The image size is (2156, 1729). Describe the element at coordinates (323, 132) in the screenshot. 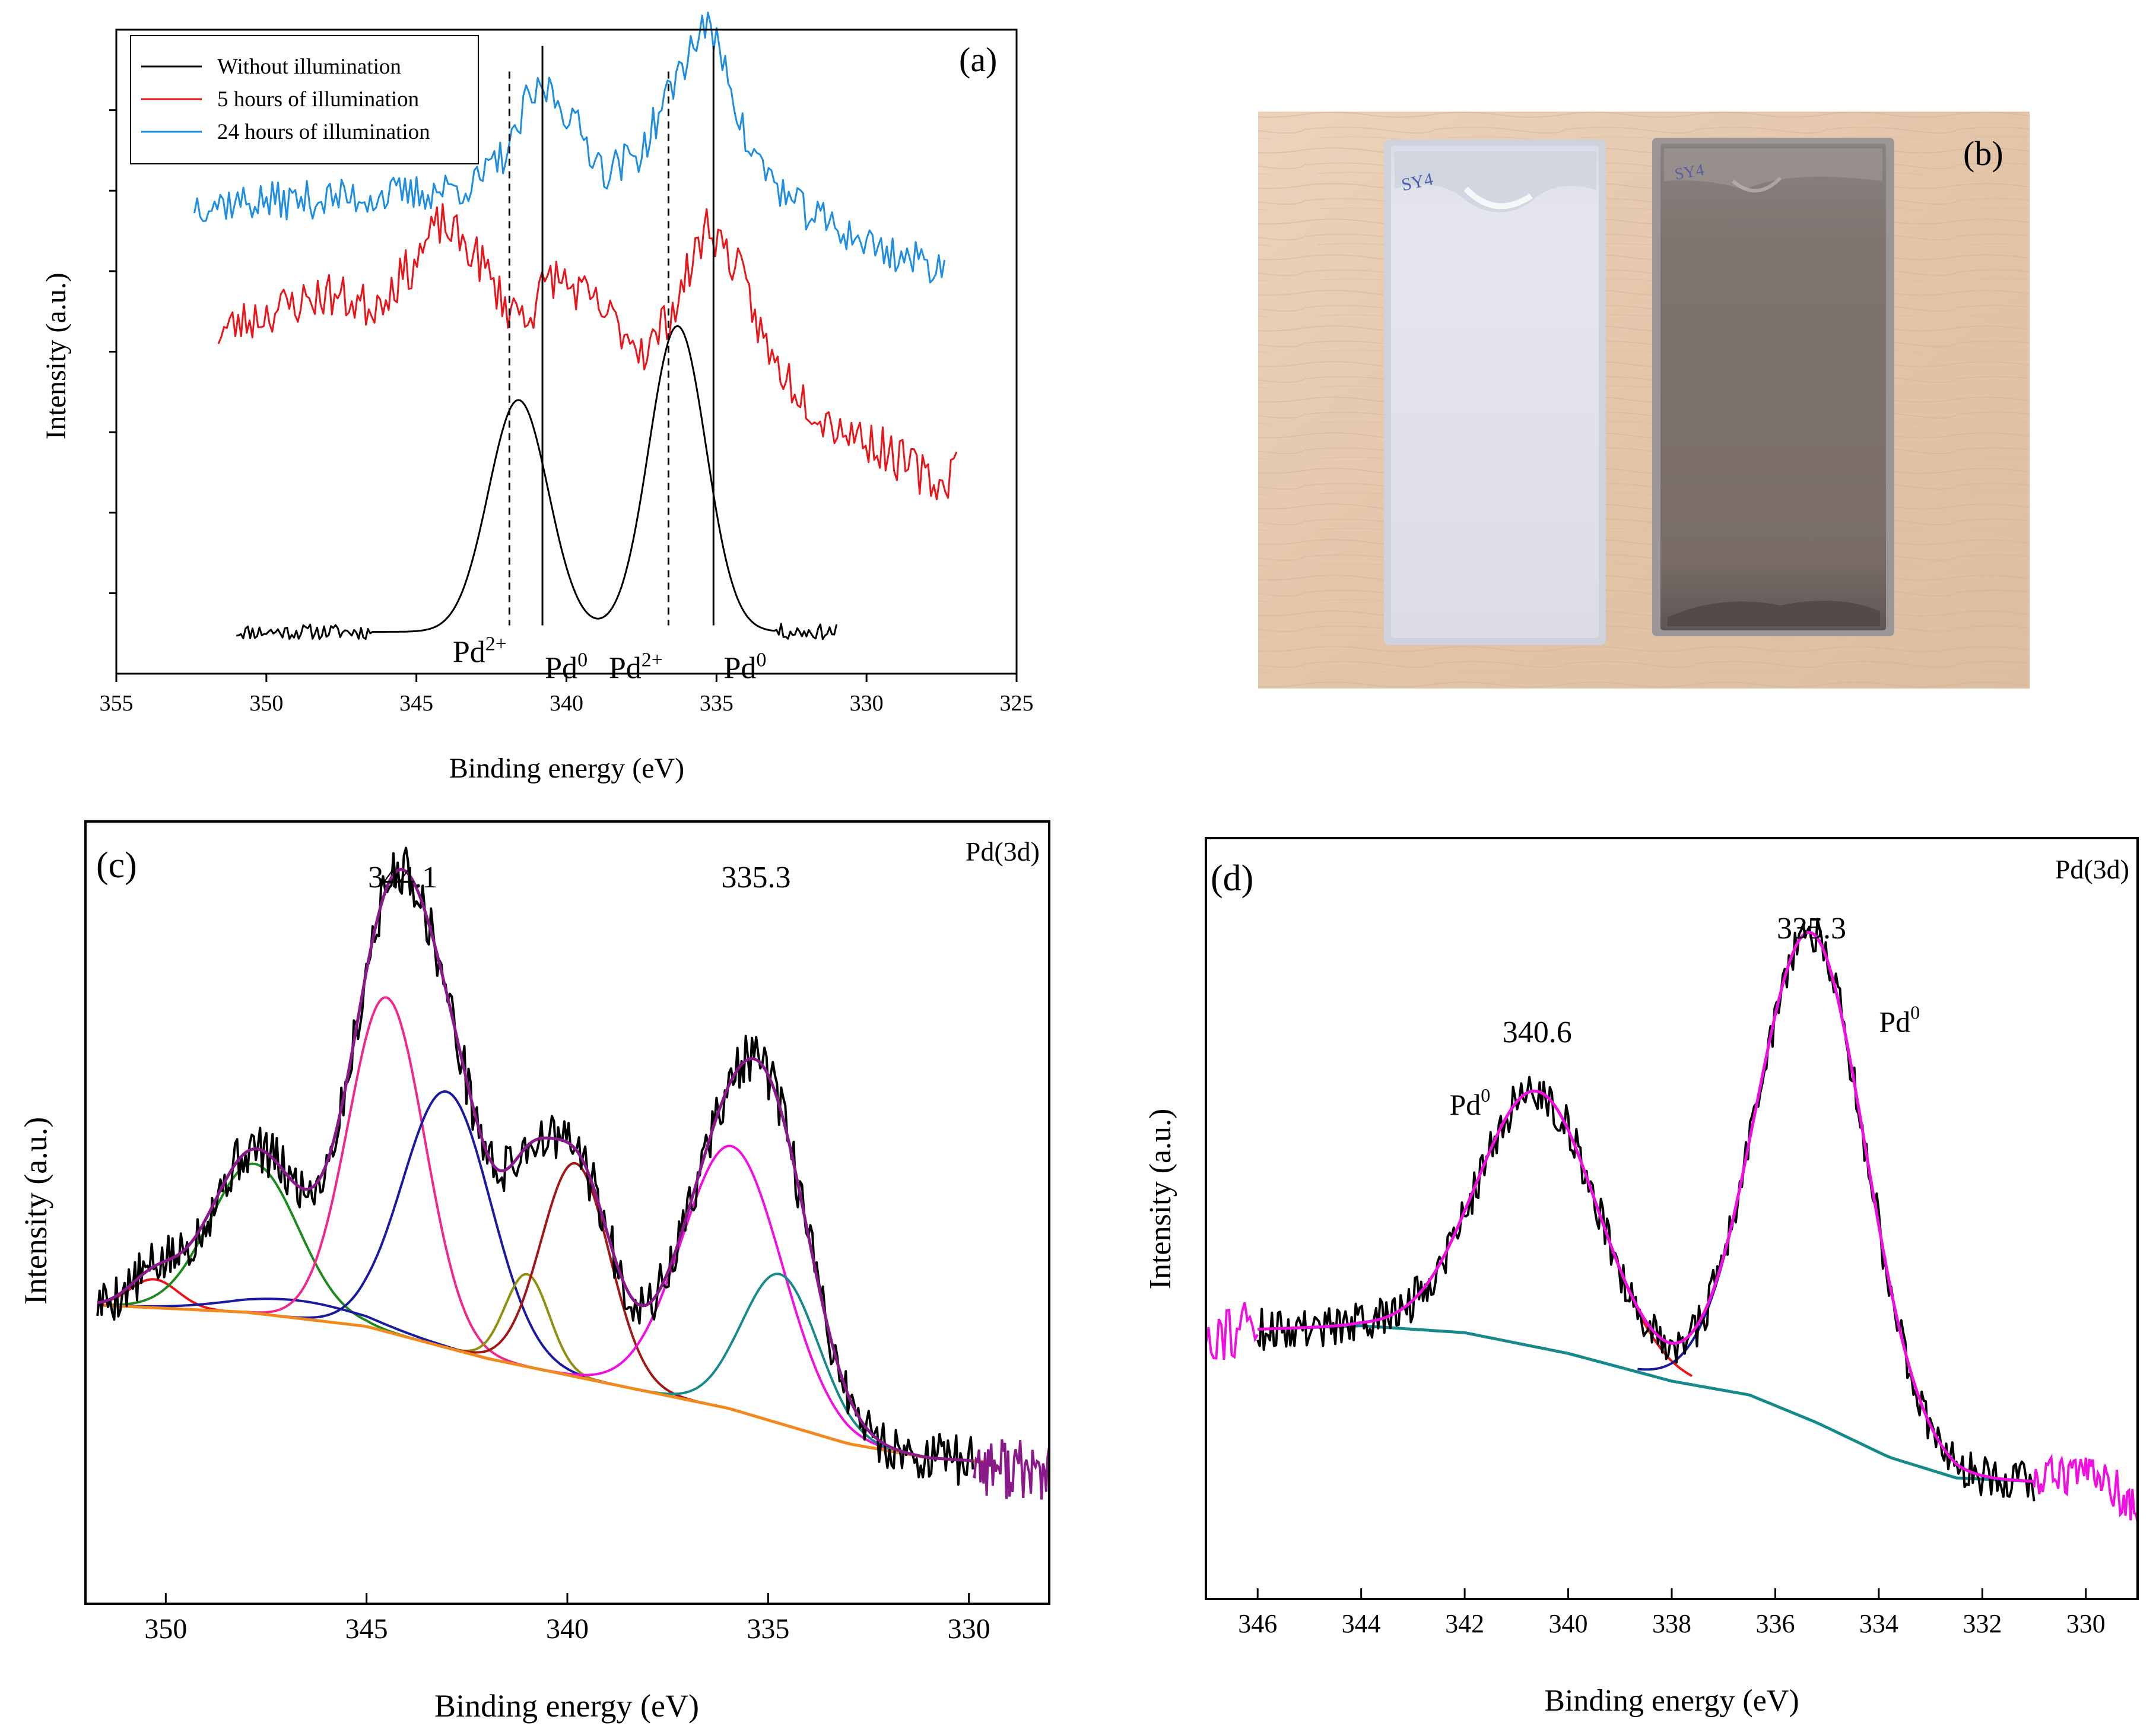

I see `legend-entry-24h: 24 hours of illumination` at that location.